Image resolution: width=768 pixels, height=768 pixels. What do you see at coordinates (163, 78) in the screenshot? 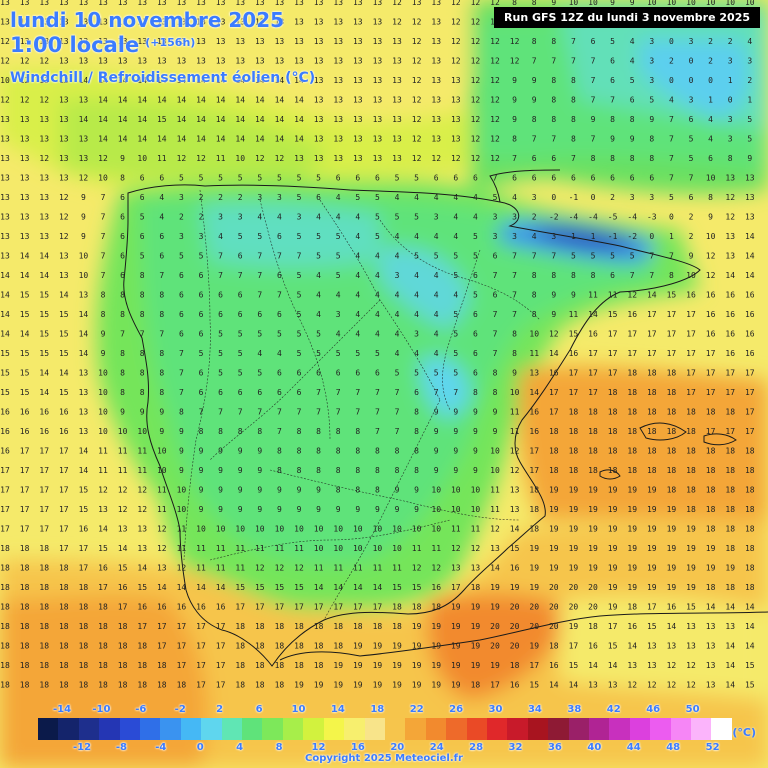
I see `parameter-title: Windchill / Refroidissement éolien (°C)` at bounding box center [163, 78].